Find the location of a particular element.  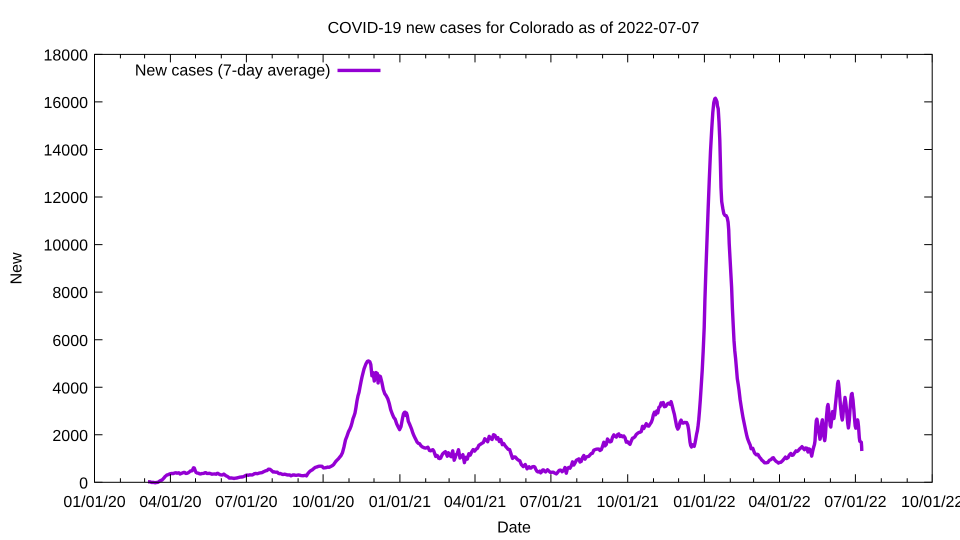

svg-text: 10/01/20 is located at coordinates (323, 502).